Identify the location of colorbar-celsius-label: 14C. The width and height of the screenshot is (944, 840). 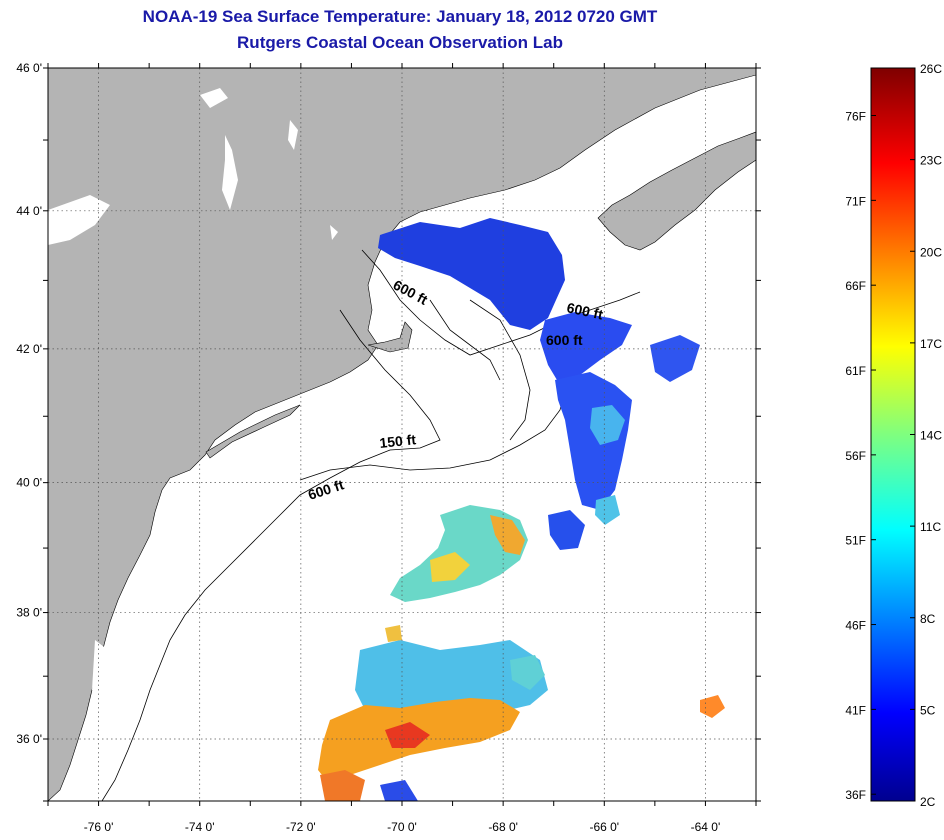
(931, 436).